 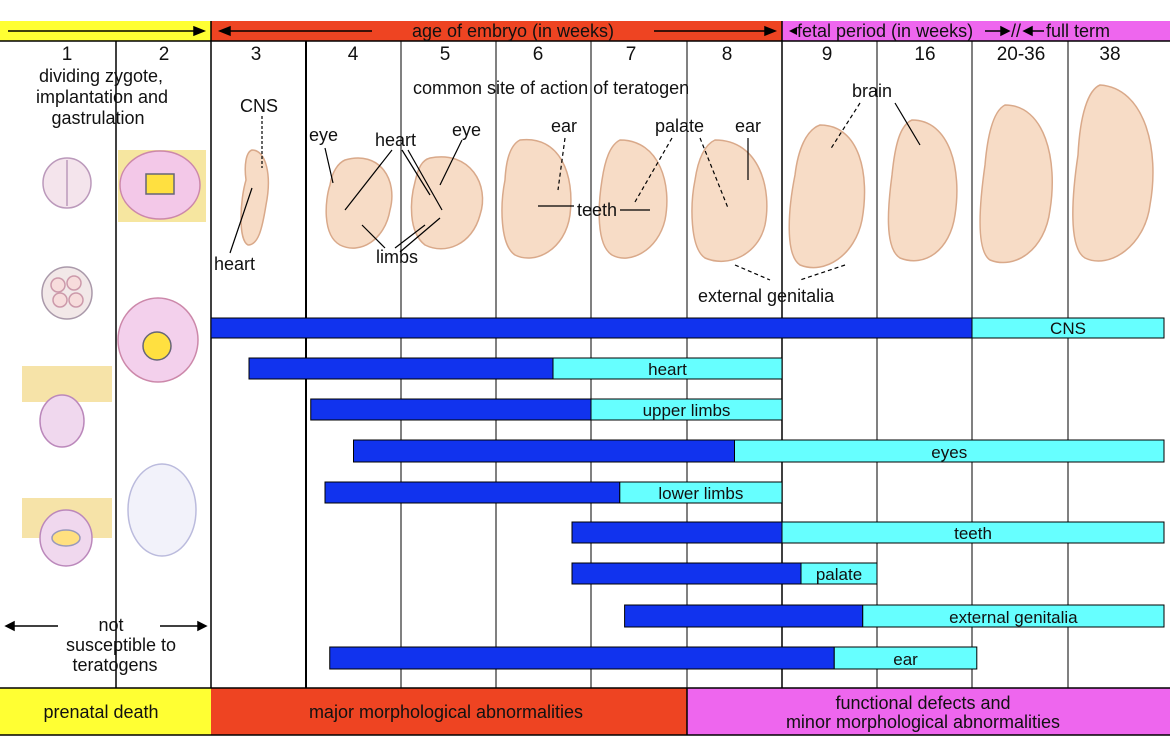 I want to click on bar-label-palate: palate, so click(x=839, y=574).